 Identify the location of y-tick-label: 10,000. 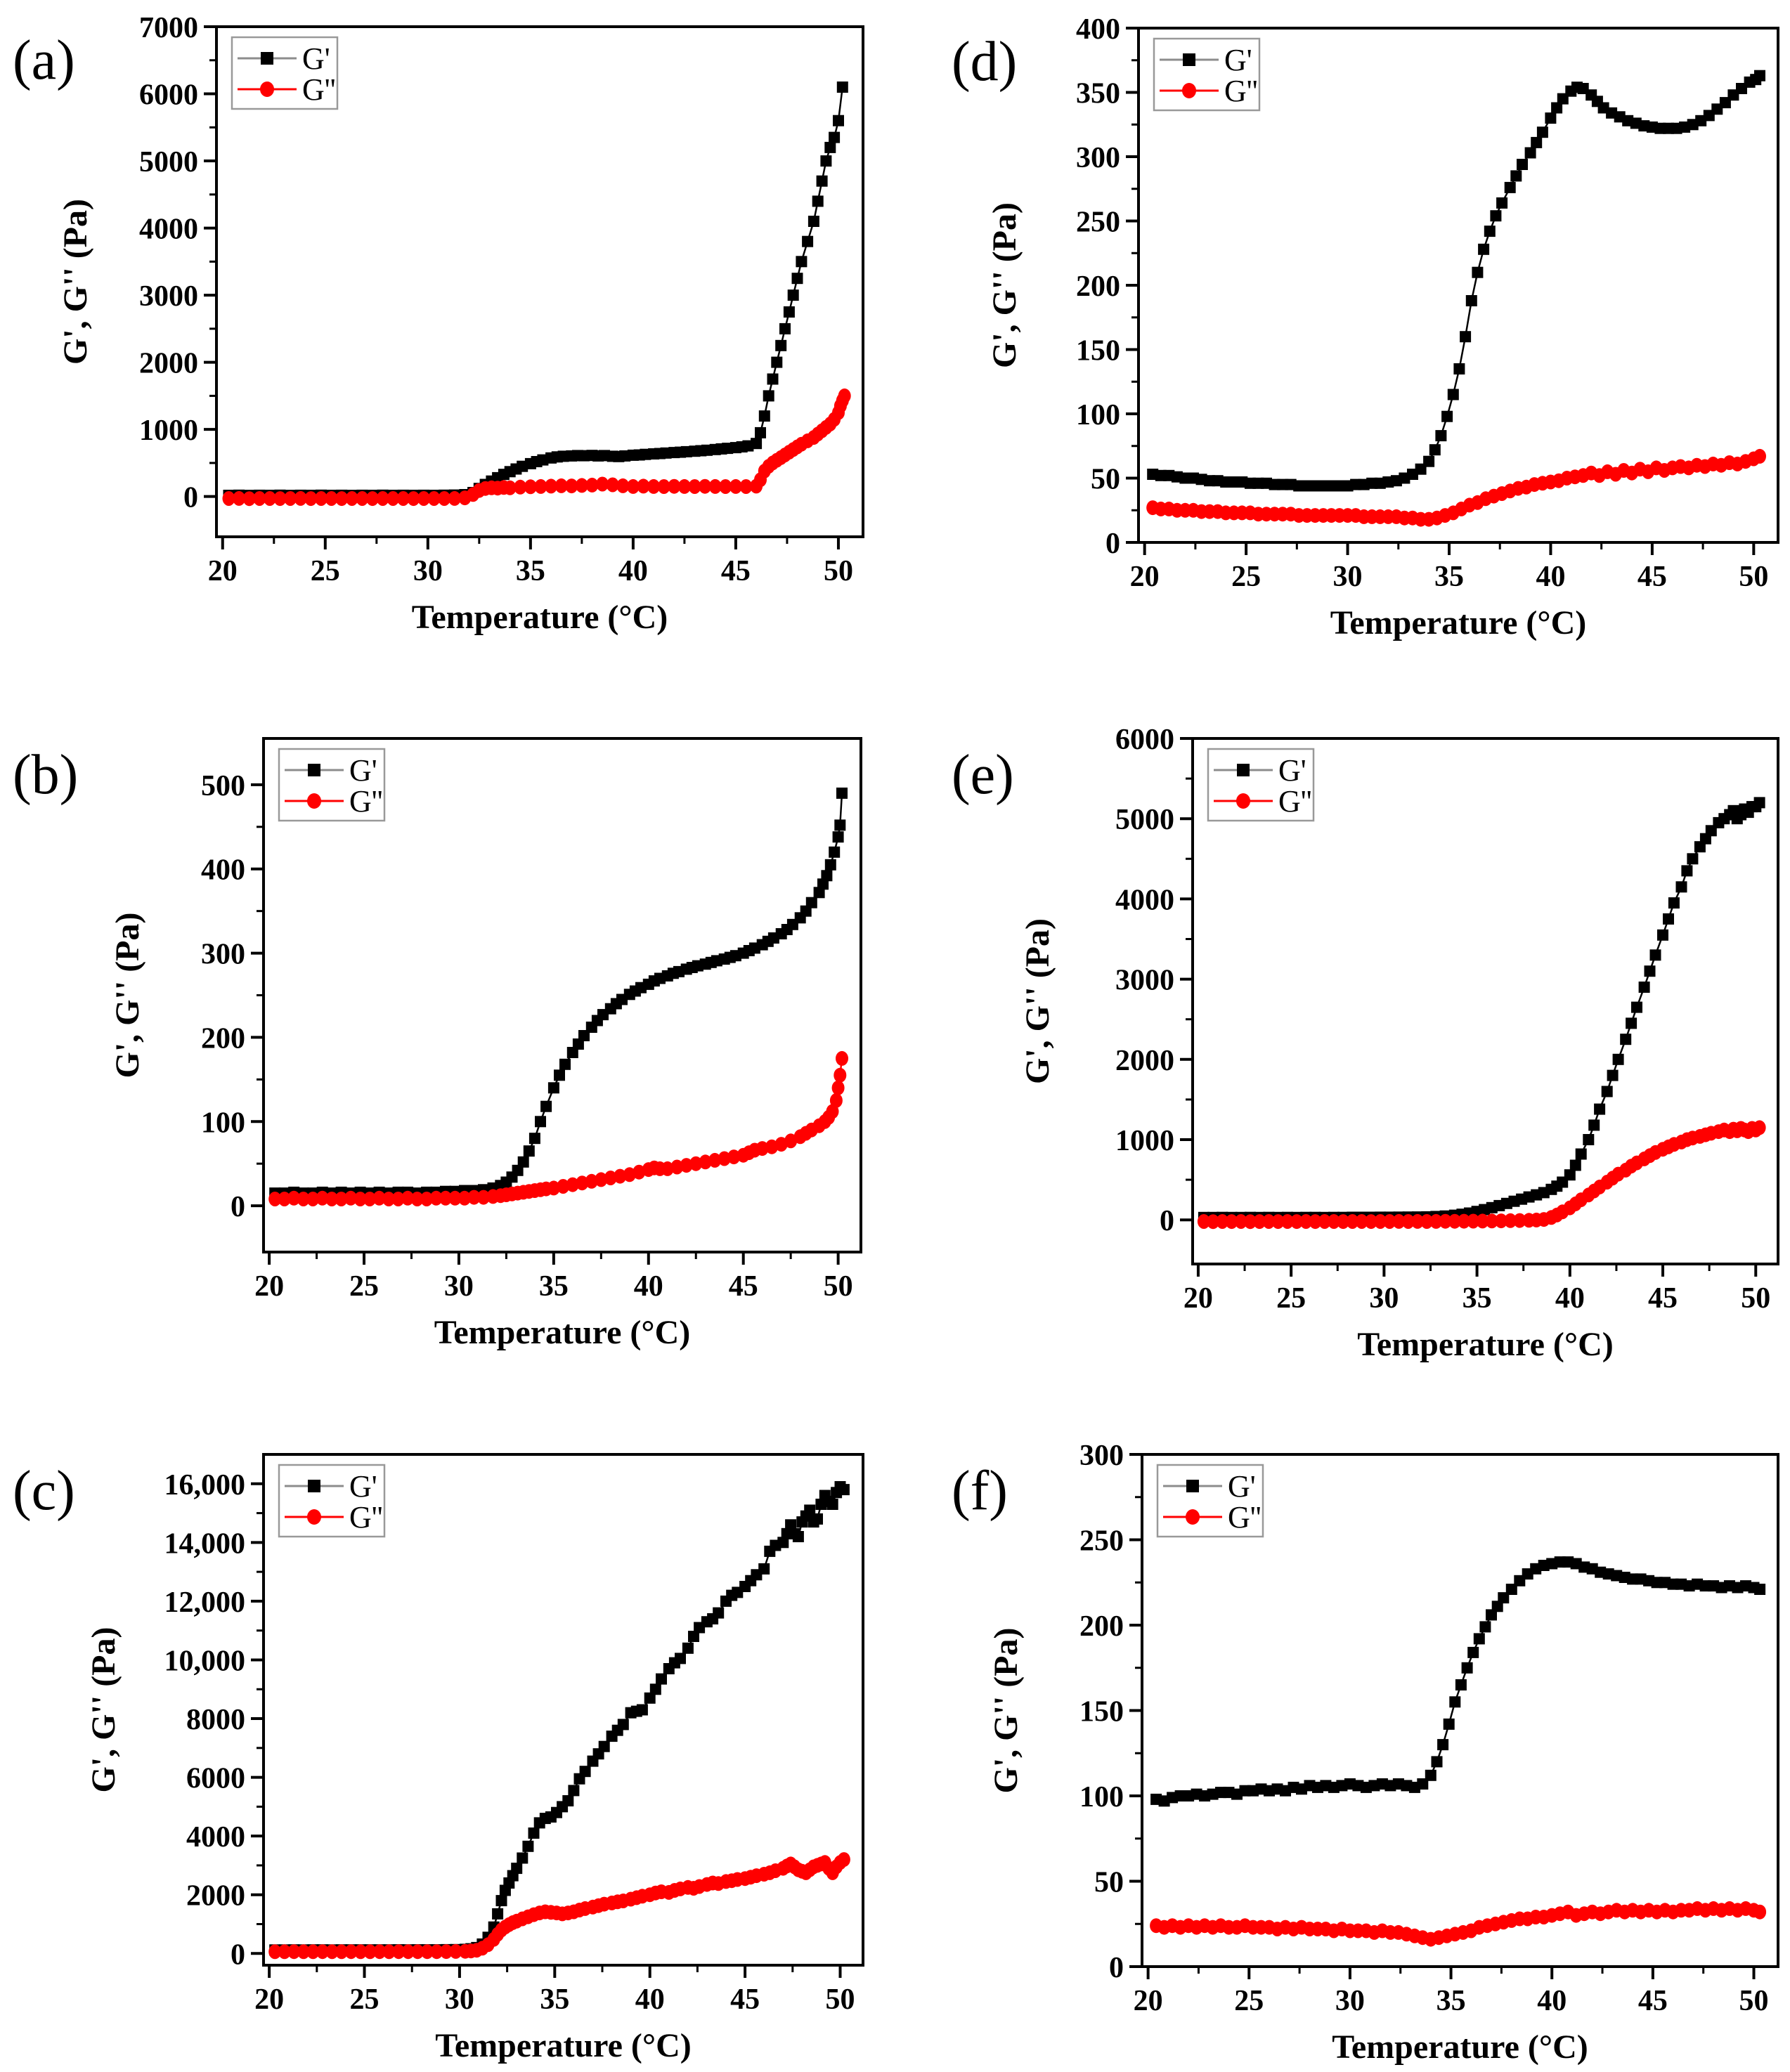
(205, 1661).